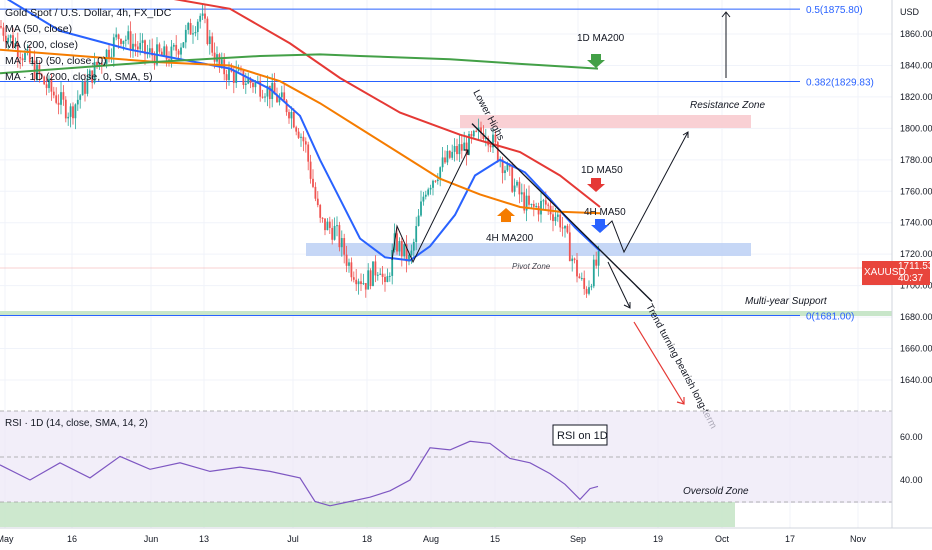  Describe the element at coordinates (367, 514) in the screenshot. I see `oversold-zone-band` at that location.